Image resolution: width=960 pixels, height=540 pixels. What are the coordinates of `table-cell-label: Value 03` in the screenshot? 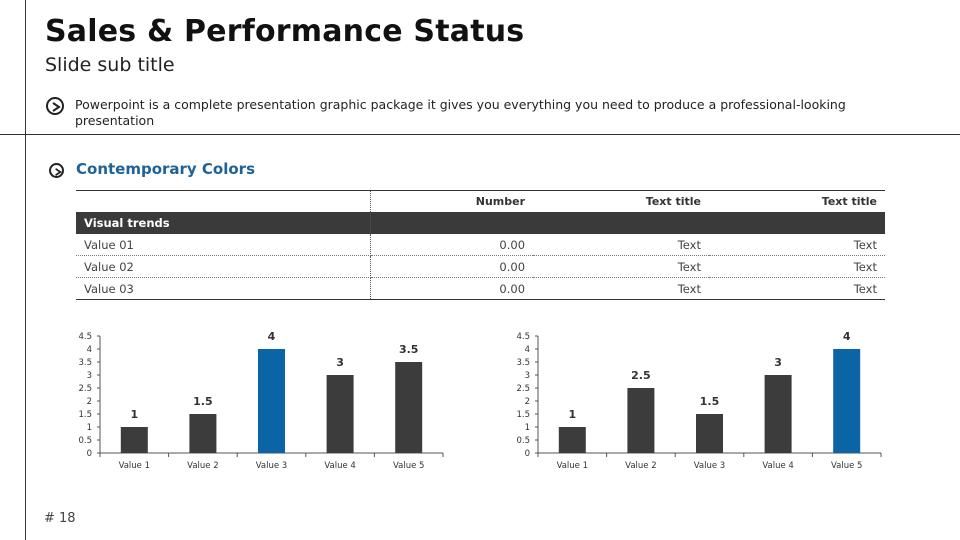 It's located at (223, 288).